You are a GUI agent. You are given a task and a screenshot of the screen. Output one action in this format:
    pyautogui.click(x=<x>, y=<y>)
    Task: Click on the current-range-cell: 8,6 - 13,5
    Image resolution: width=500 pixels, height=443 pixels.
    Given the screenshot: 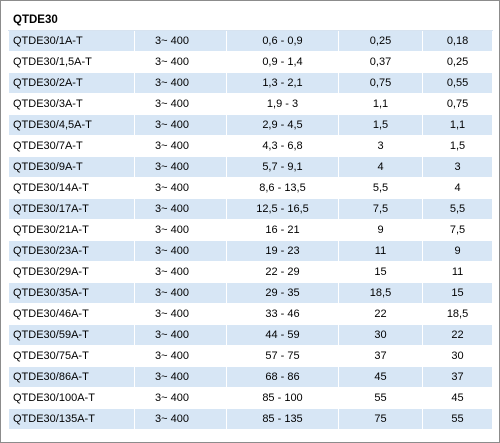 What is the action you would take?
    pyautogui.click(x=282, y=188)
    